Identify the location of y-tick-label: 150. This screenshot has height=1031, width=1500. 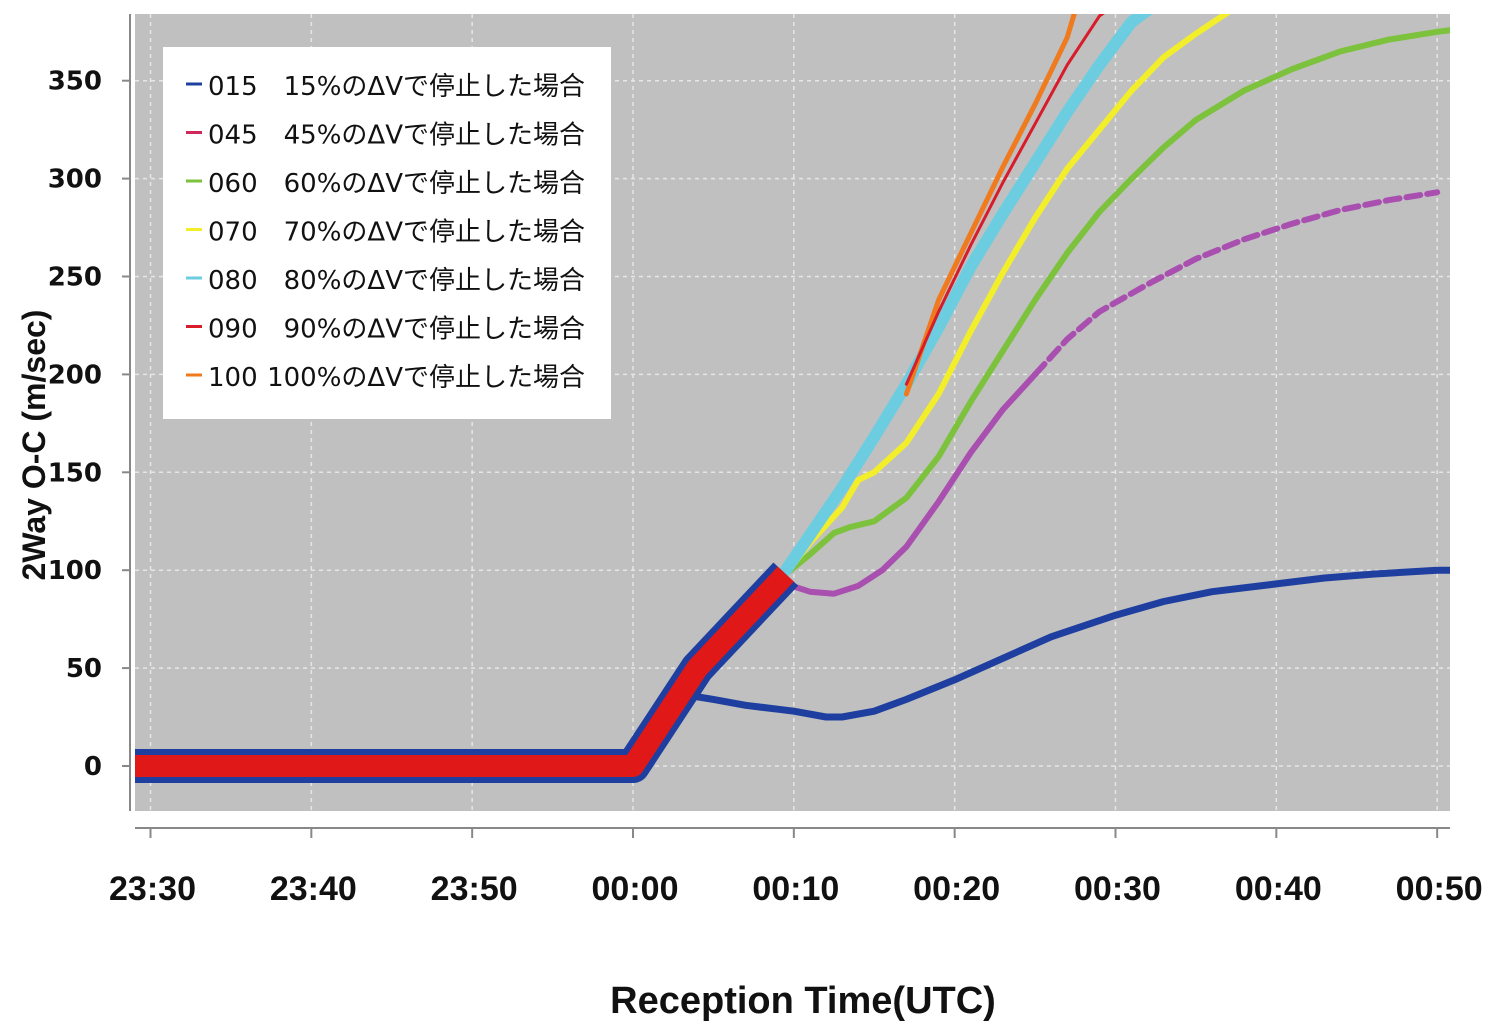
(75, 473).